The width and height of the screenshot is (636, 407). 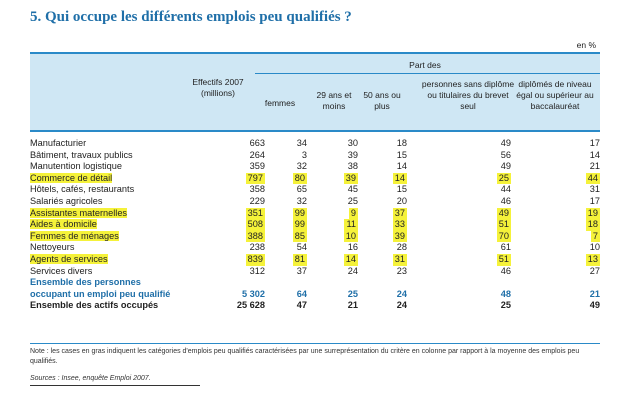 I want to click on cell-text: 33, so click(x=399, y=225).